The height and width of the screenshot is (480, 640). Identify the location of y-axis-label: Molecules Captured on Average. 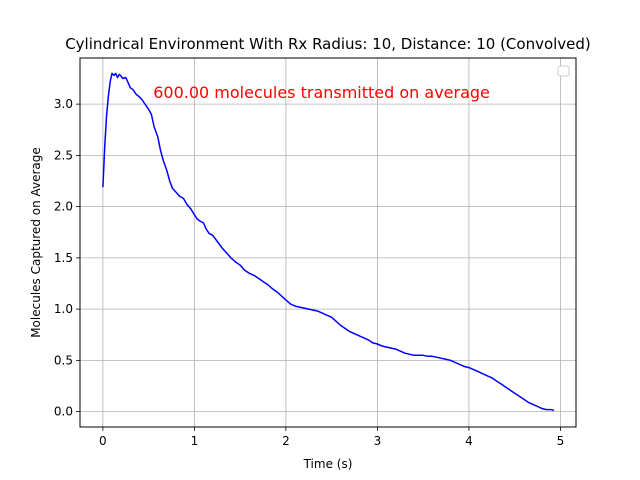
(36, 242).